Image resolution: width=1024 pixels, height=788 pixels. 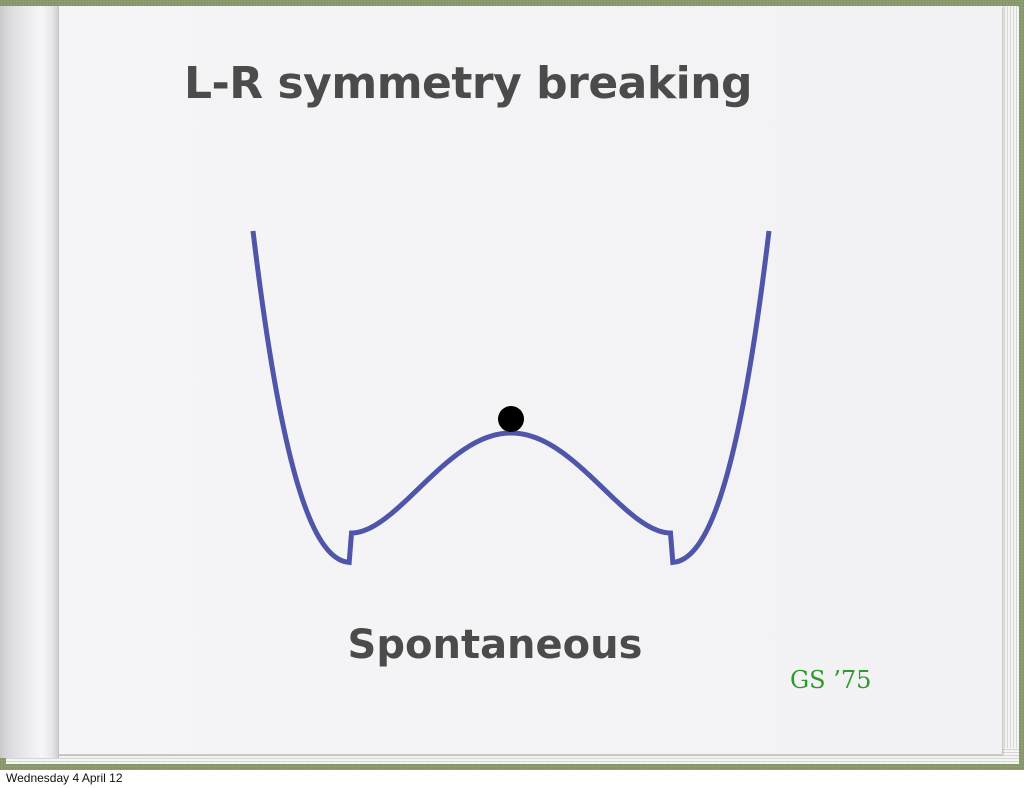 I want to click on slide-title: L-R symmetry breaking, so click(x=468, y=83).